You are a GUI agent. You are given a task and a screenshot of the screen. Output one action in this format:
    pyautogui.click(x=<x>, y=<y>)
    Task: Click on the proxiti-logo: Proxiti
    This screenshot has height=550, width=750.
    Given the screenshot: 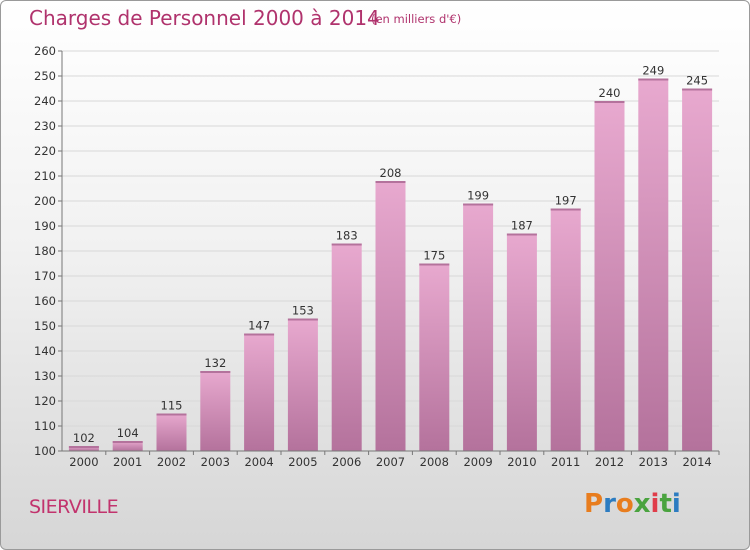 What is the action you would take?
    pyautogui.click(x=632, y=504)
    